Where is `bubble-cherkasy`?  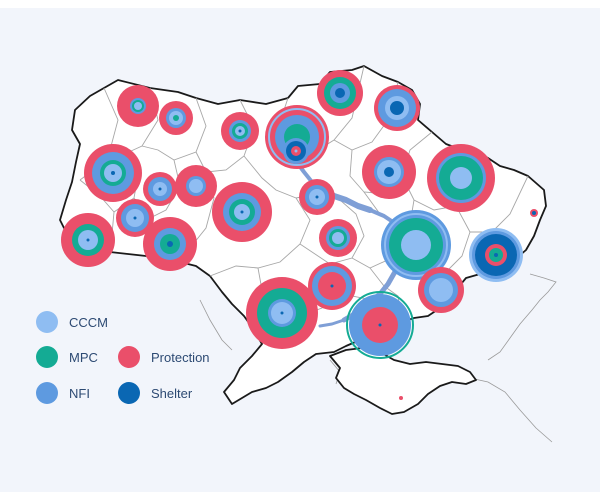
bubble-cherkasy is located at coordinates (317, 197).